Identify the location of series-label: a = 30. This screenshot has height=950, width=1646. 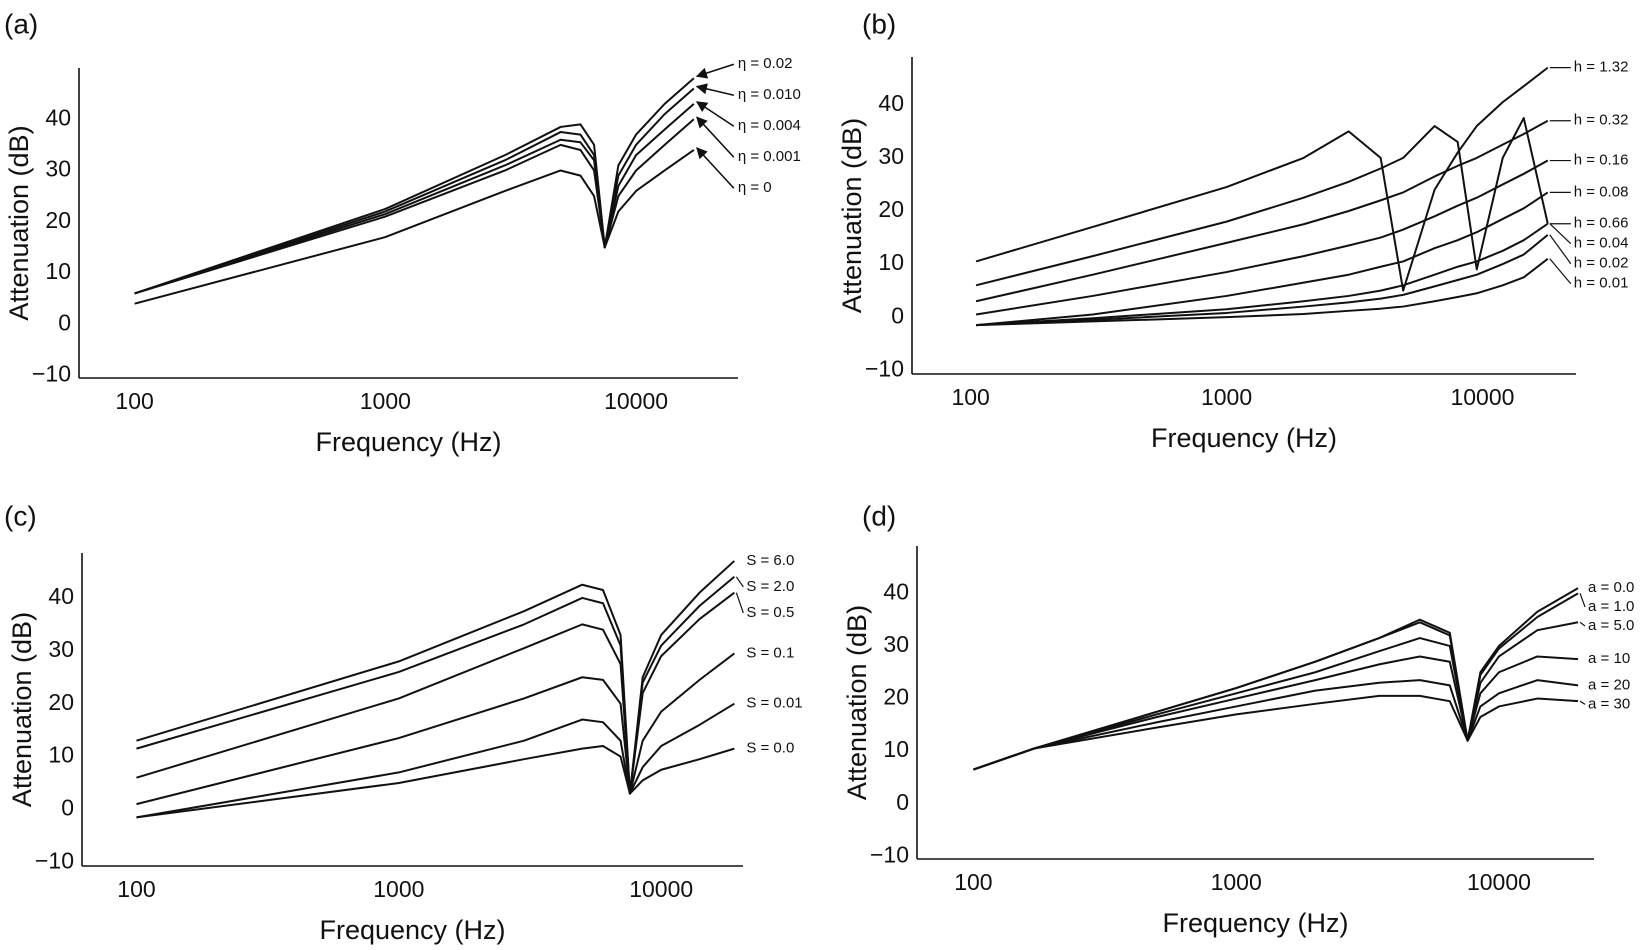
(1609, 703).